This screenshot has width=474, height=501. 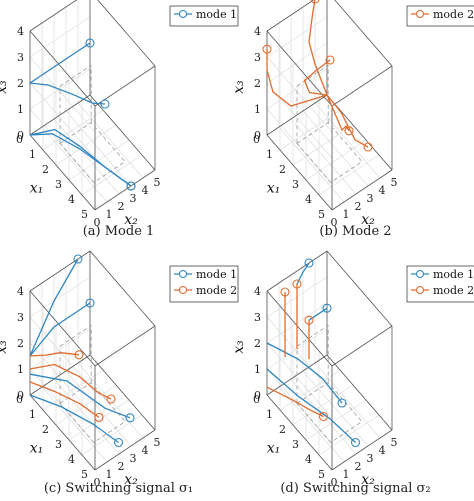 What do you see at coordinates (20, 57) in the screenshot?
I see `z-tick-label: 3` at bounding box center [20, 57].